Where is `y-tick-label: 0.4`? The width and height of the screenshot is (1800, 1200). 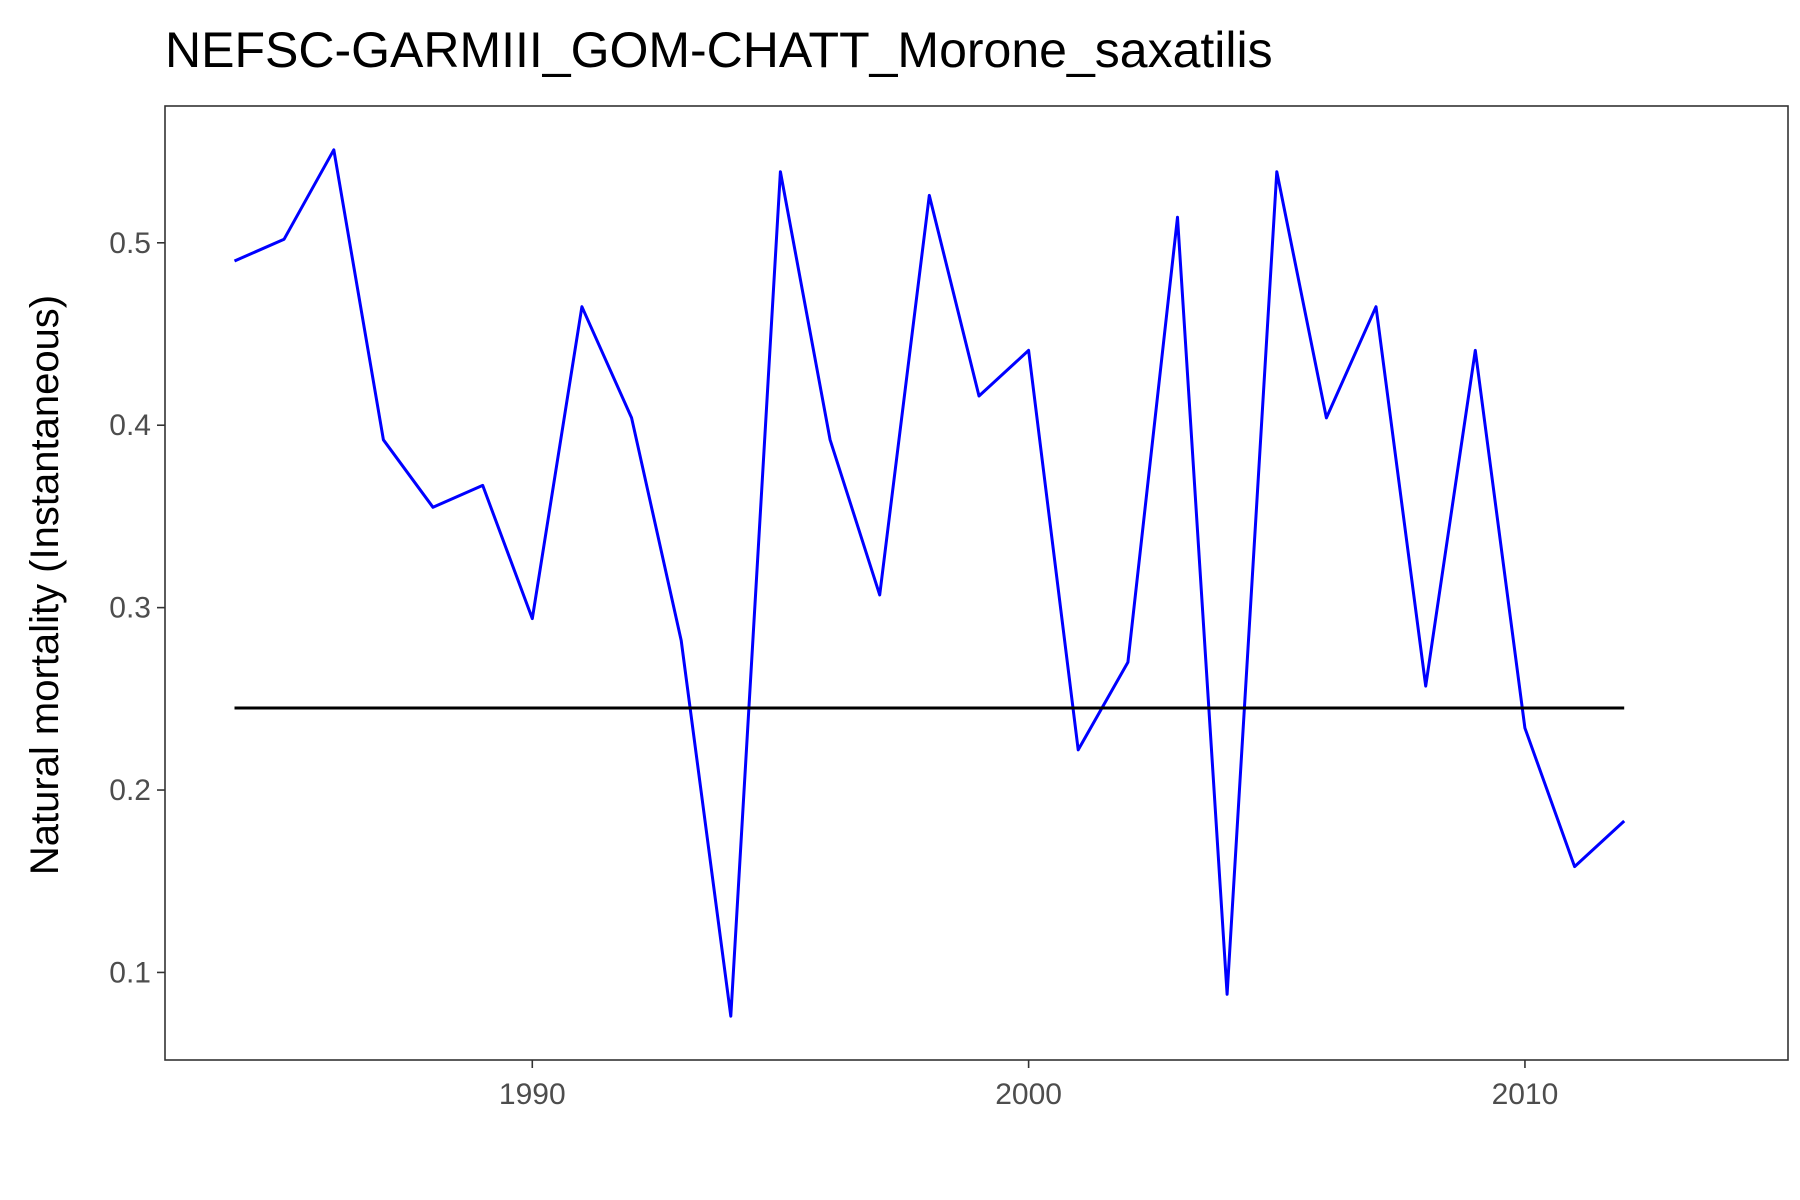
y-tick-label: 0.4 is located at coordinates (130, 425).